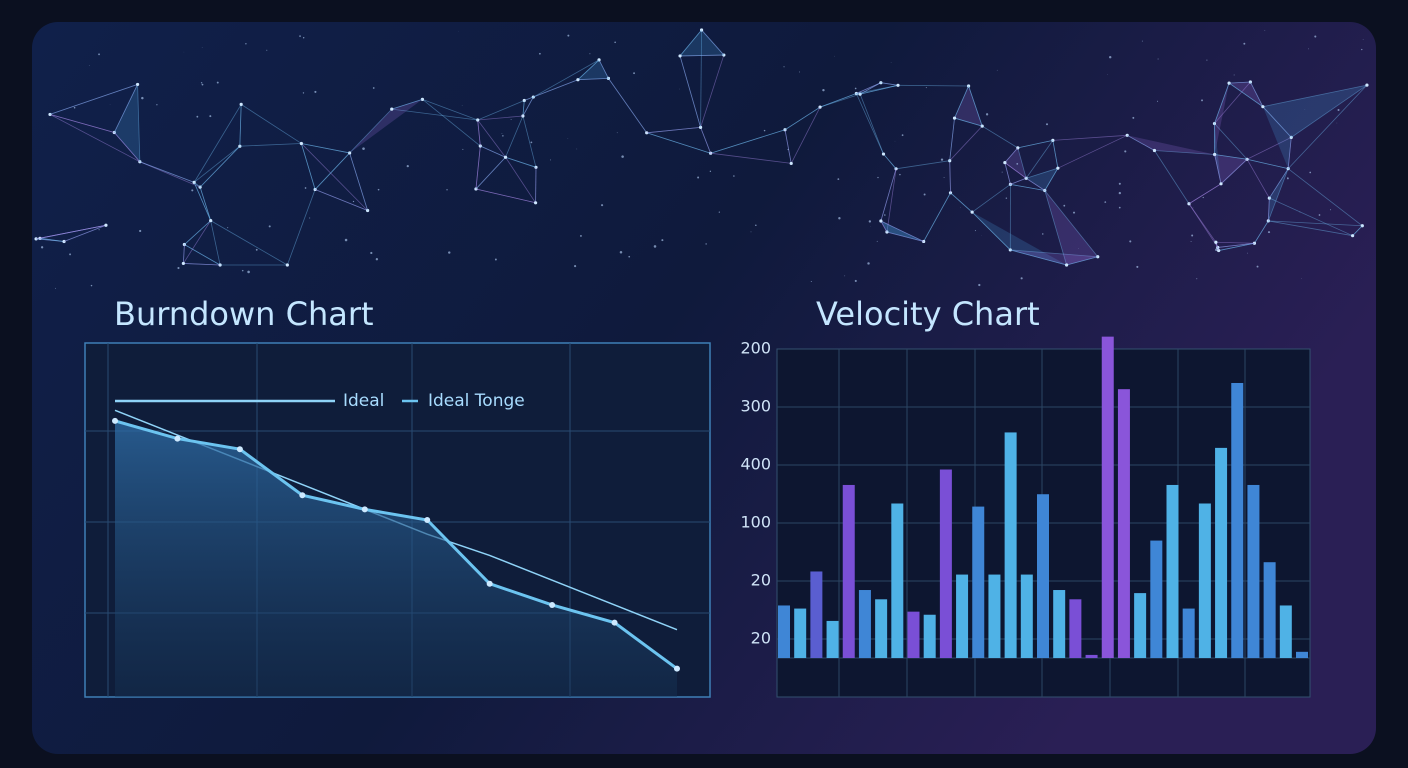 Image resolution: width=1408 pixels, height=768 pixels. Describe the element at coordinates (396, 558) in the screenshot. I see `area` at that location.